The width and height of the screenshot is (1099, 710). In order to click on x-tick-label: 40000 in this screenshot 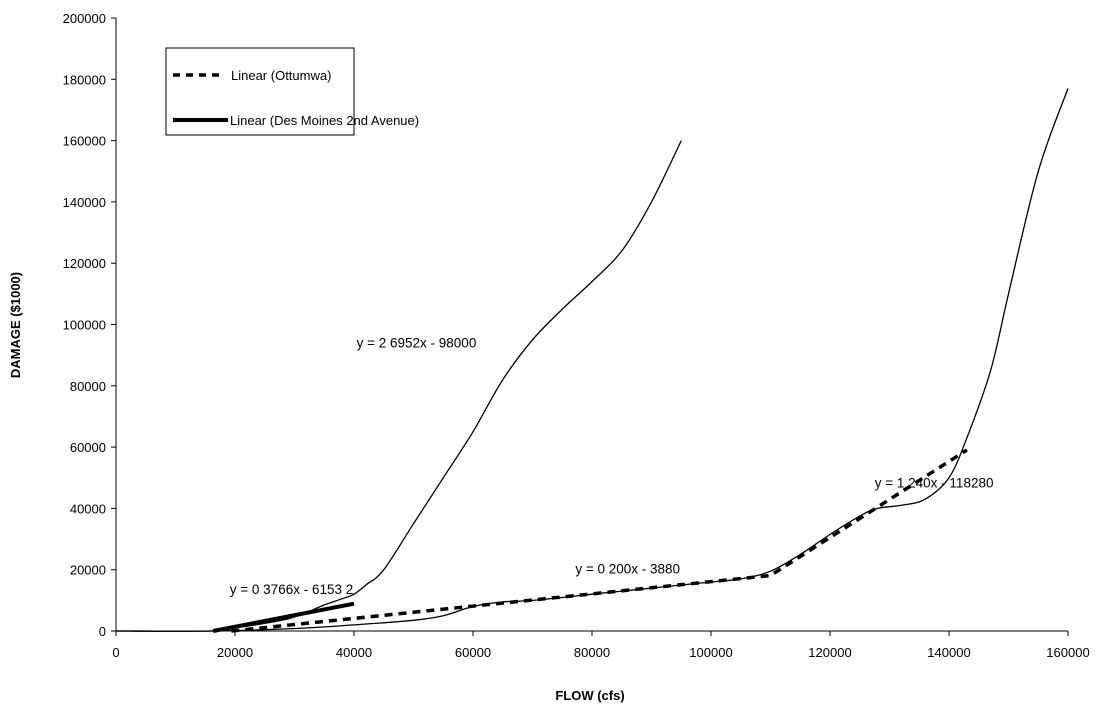, I will do `click(354, 652)`.